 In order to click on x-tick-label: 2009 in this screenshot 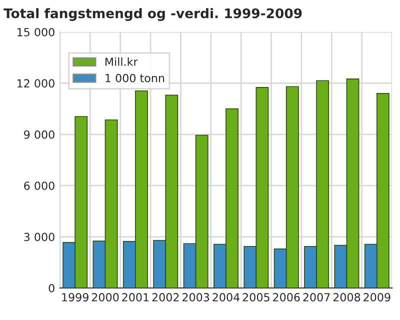, I will do `click(377, 297)`.